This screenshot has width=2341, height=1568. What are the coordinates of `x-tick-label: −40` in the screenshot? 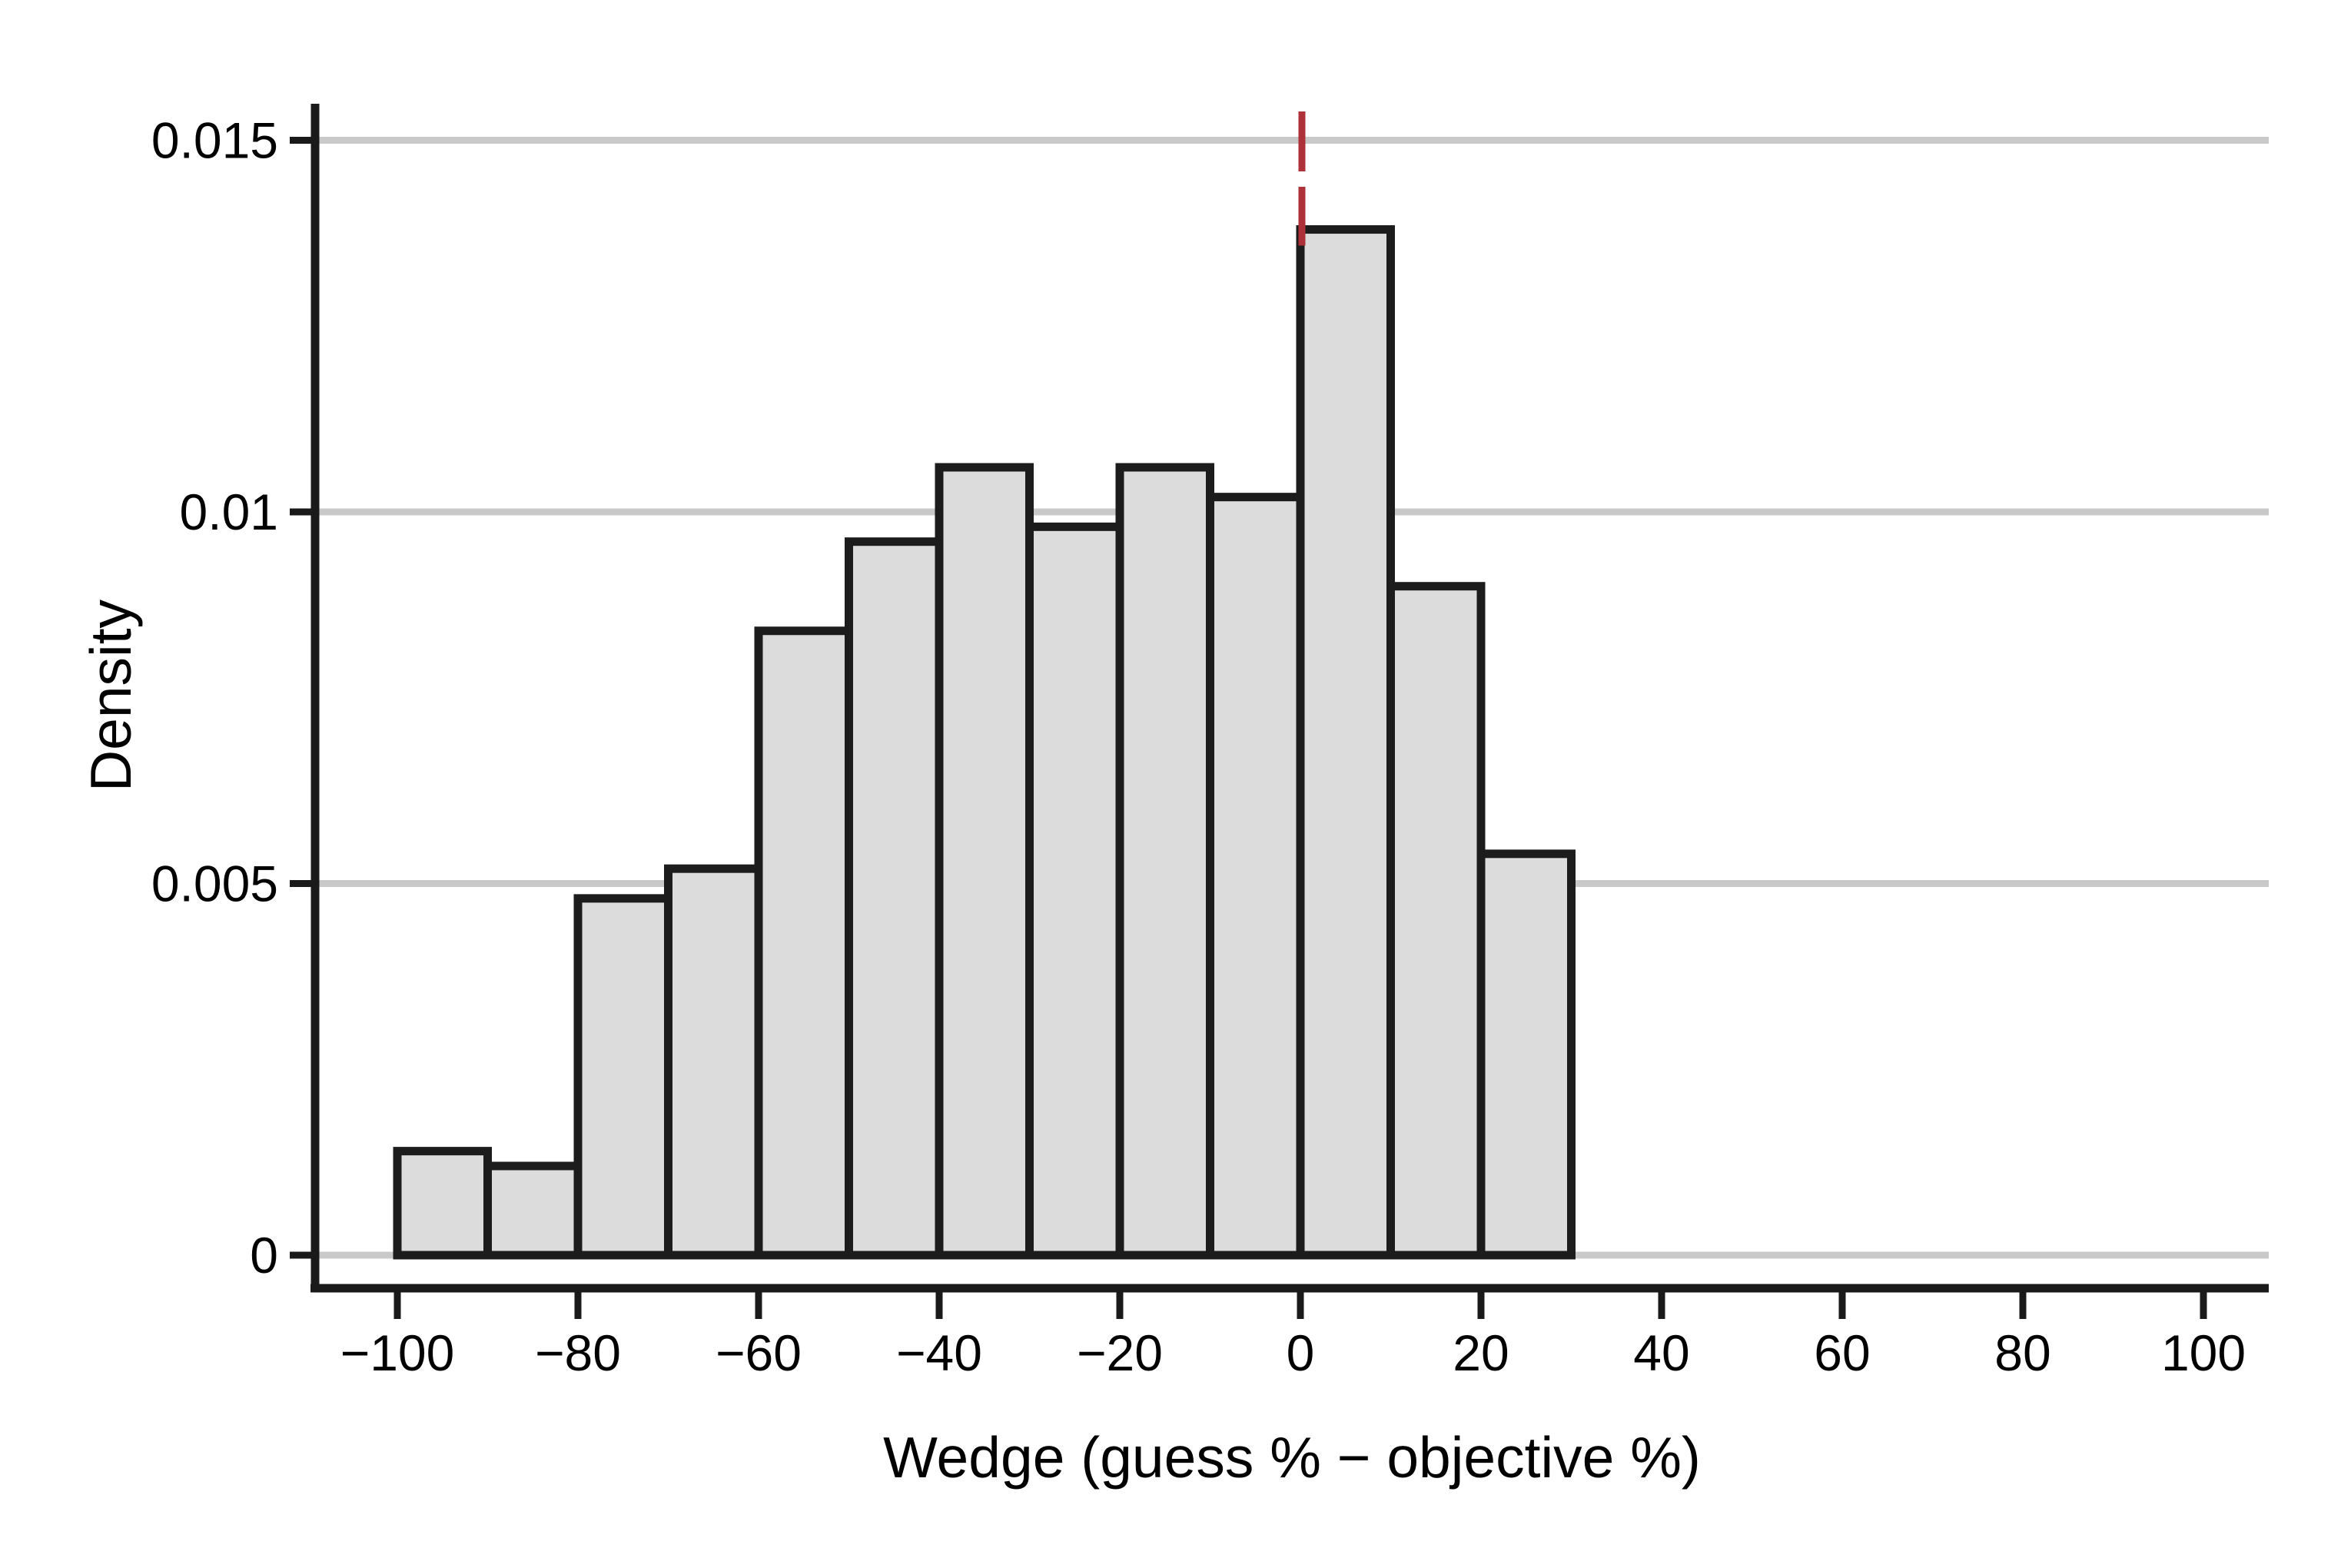 It's located at (939, 1352).